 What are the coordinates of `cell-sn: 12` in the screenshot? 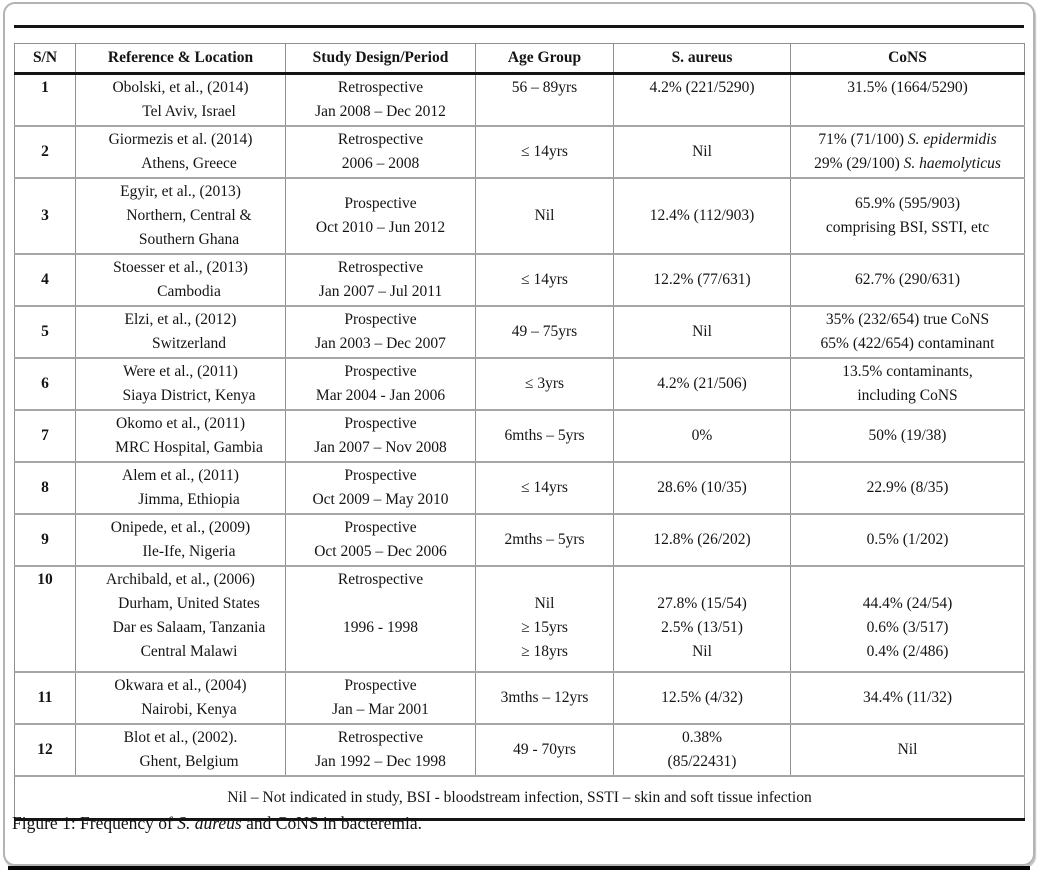 It's located at (45, 749).